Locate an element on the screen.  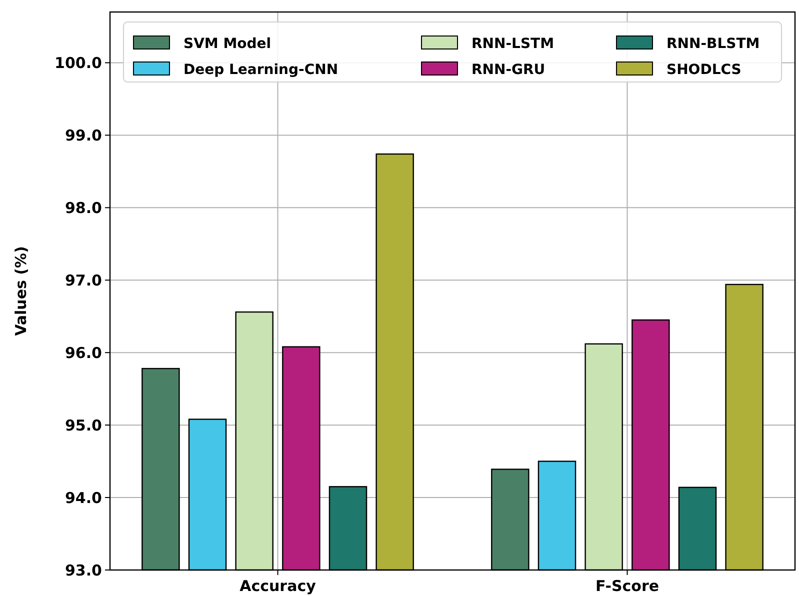
y-tick-label: 95.0 is located at coordinates (83, 425).